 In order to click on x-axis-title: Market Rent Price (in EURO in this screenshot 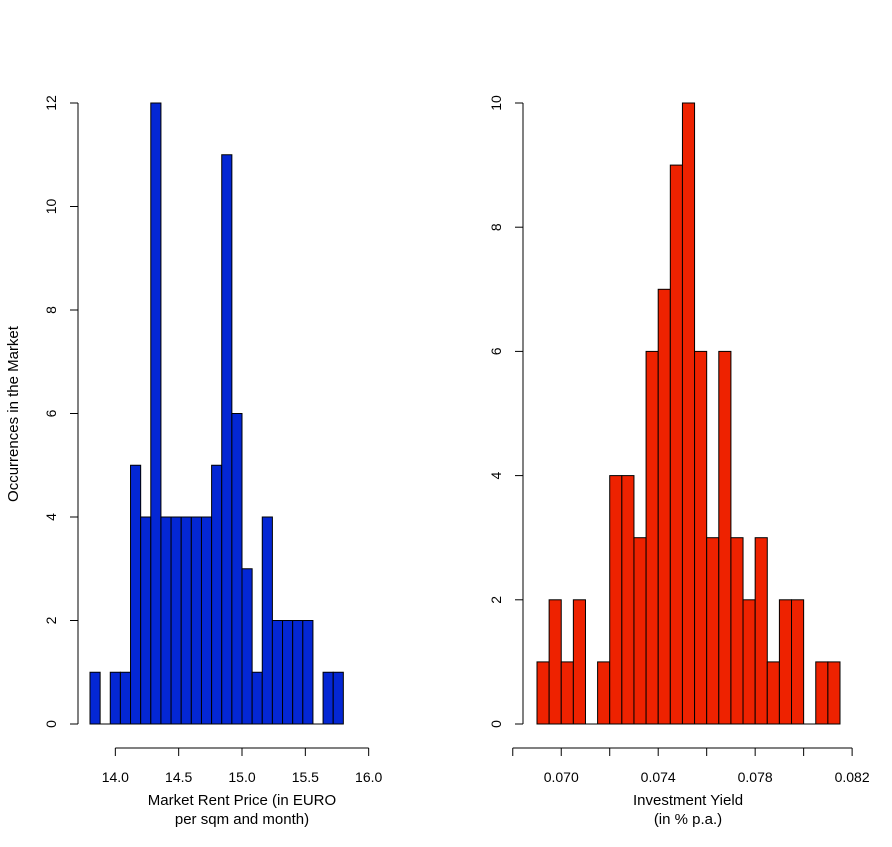, I will do `click(242, 800)`.